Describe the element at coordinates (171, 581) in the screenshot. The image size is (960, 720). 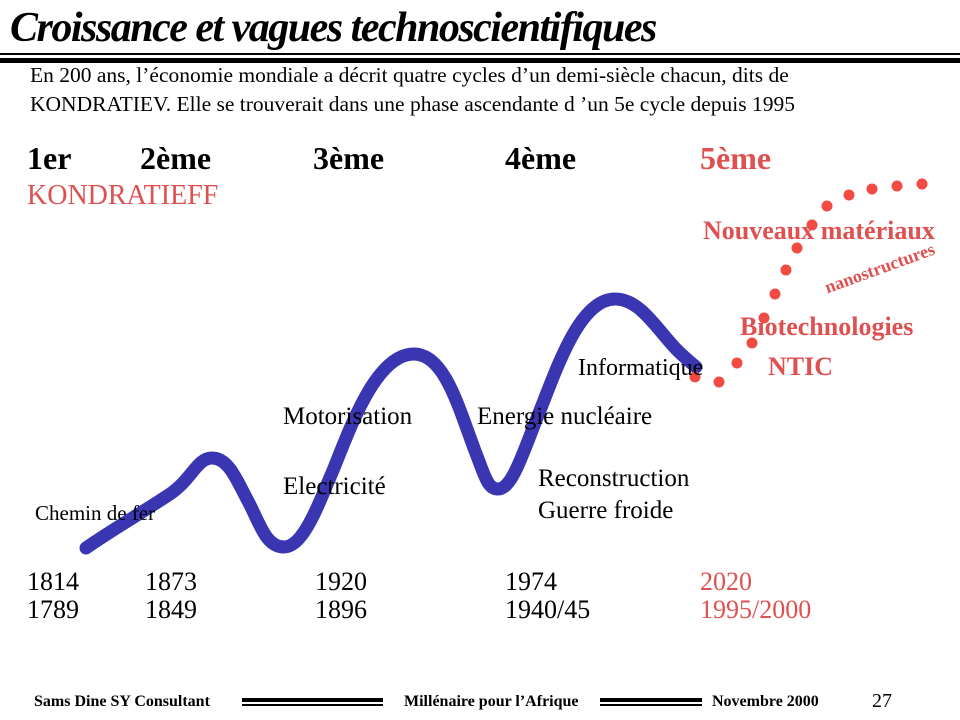
I see `year-peak-2: 1873` at that location.